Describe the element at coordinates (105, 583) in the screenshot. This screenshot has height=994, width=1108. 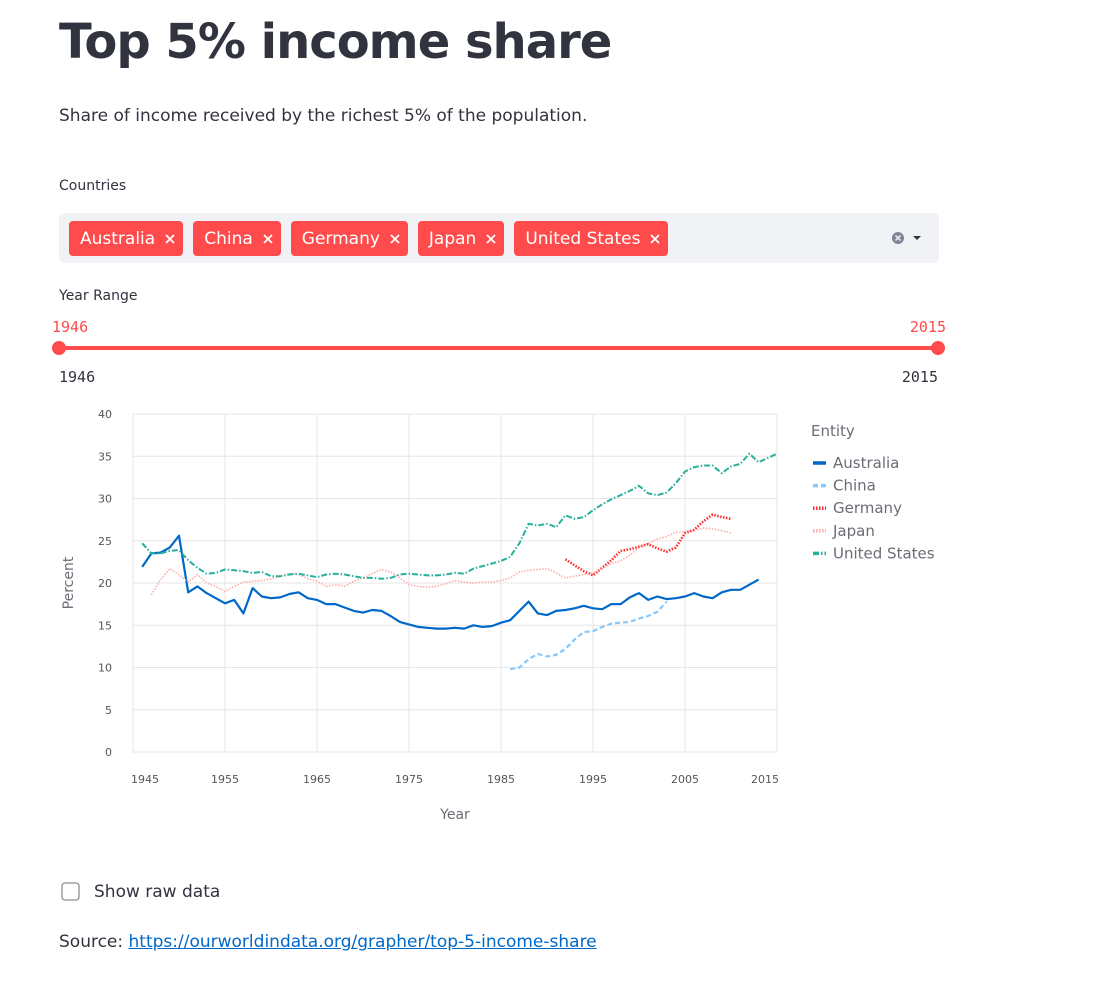
I see `y-tick-label: 20` at that location.